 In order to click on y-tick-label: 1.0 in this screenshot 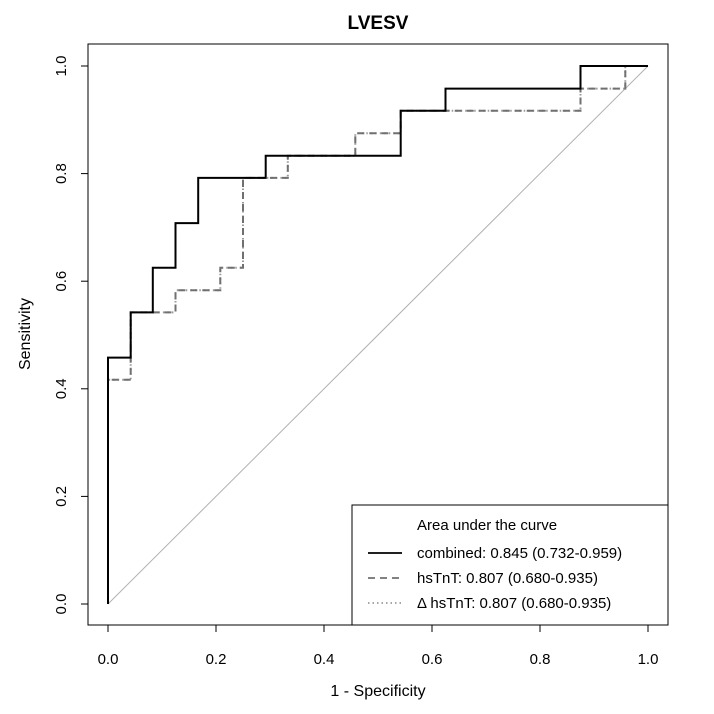, I will do `click(61, 66)`.